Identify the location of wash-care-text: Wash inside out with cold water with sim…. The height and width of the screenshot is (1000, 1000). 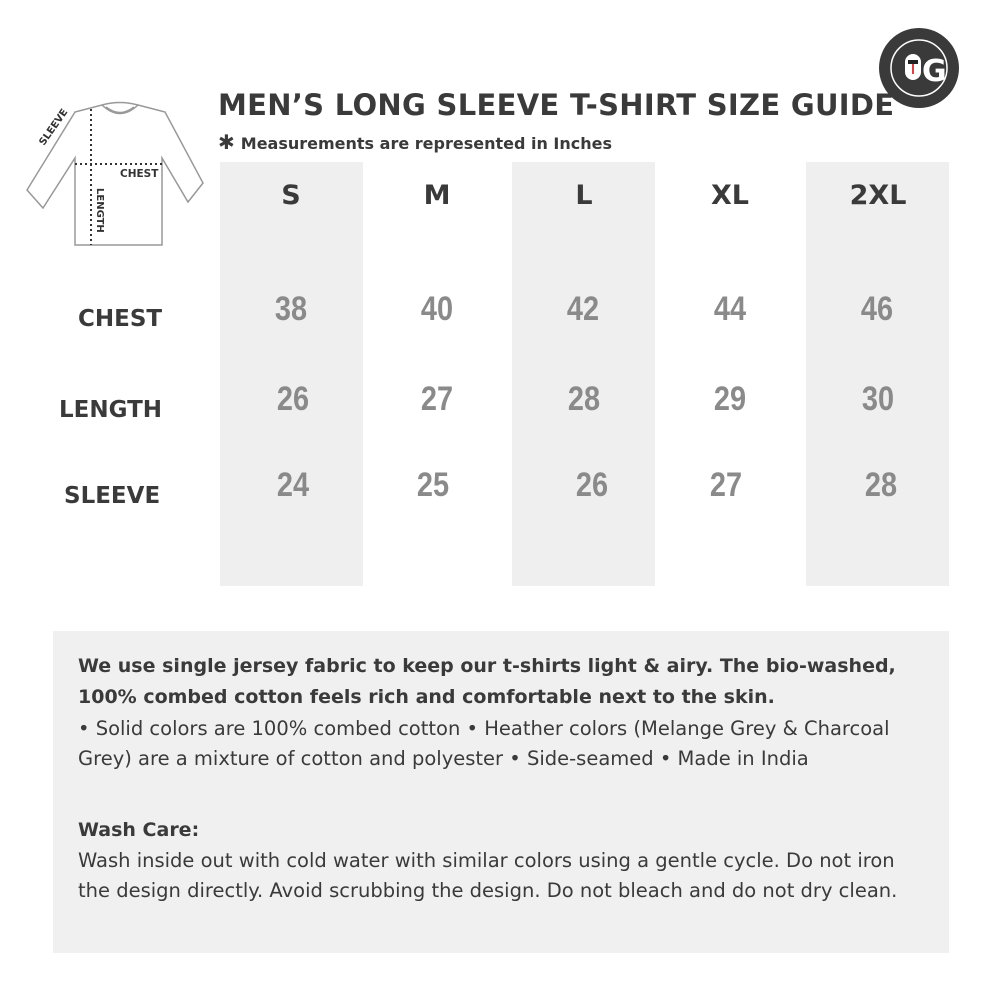
(488, 875).